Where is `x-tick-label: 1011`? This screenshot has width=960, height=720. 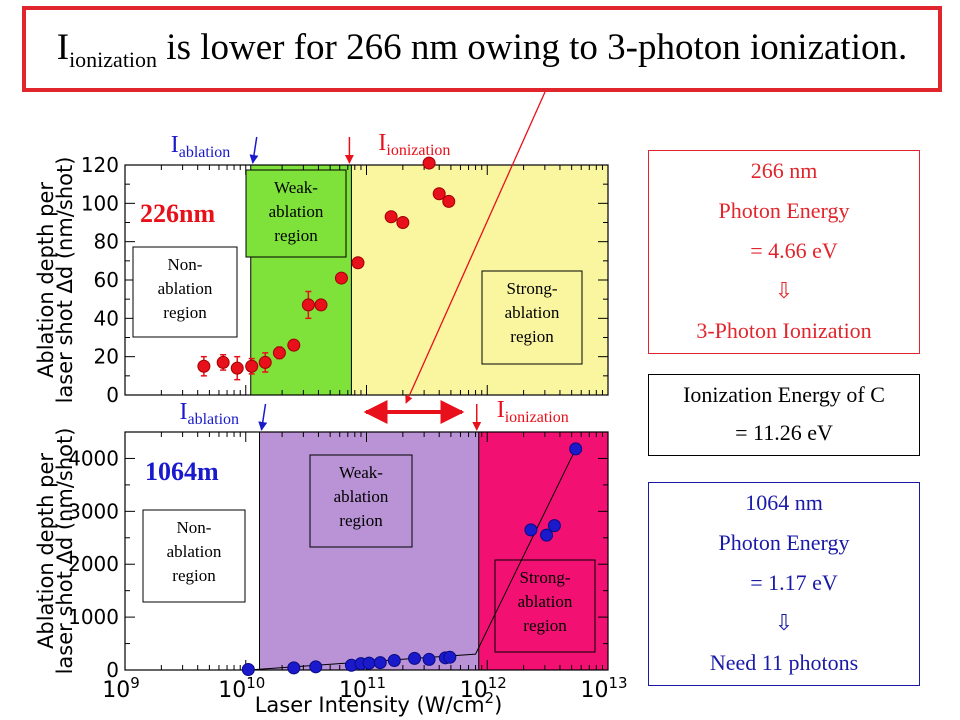 x-tick-label: 1011 is located at coordinates (362, 688).